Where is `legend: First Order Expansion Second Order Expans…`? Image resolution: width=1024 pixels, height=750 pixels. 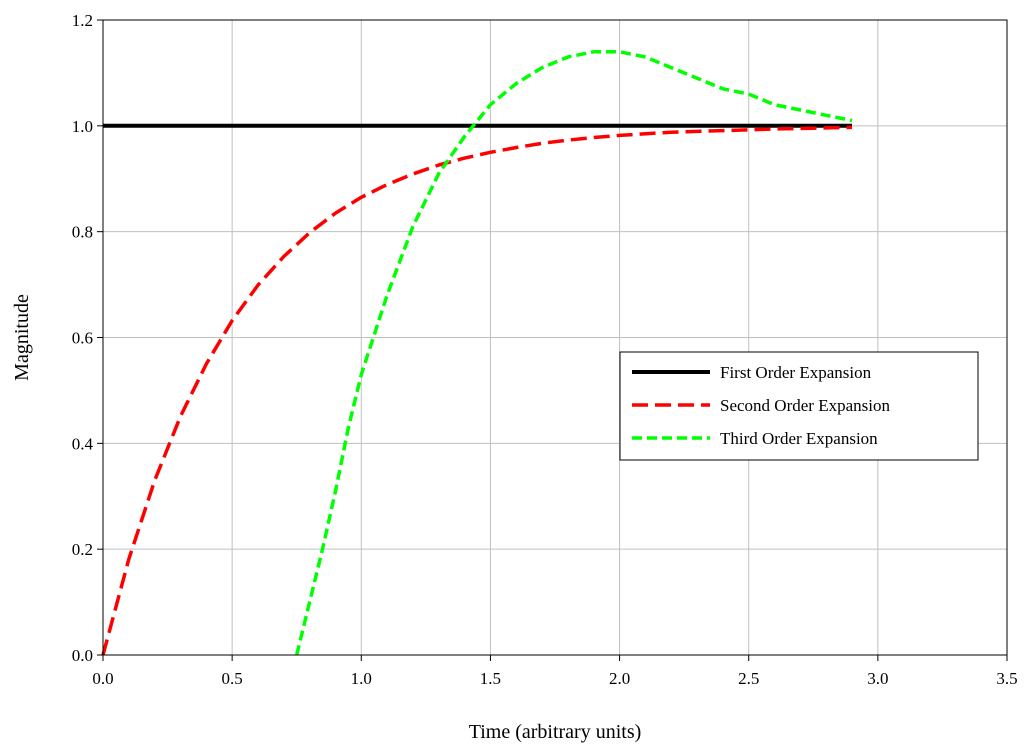
legend: First Order Expansion Second Order Expans… is located at coordinates (799, 406).